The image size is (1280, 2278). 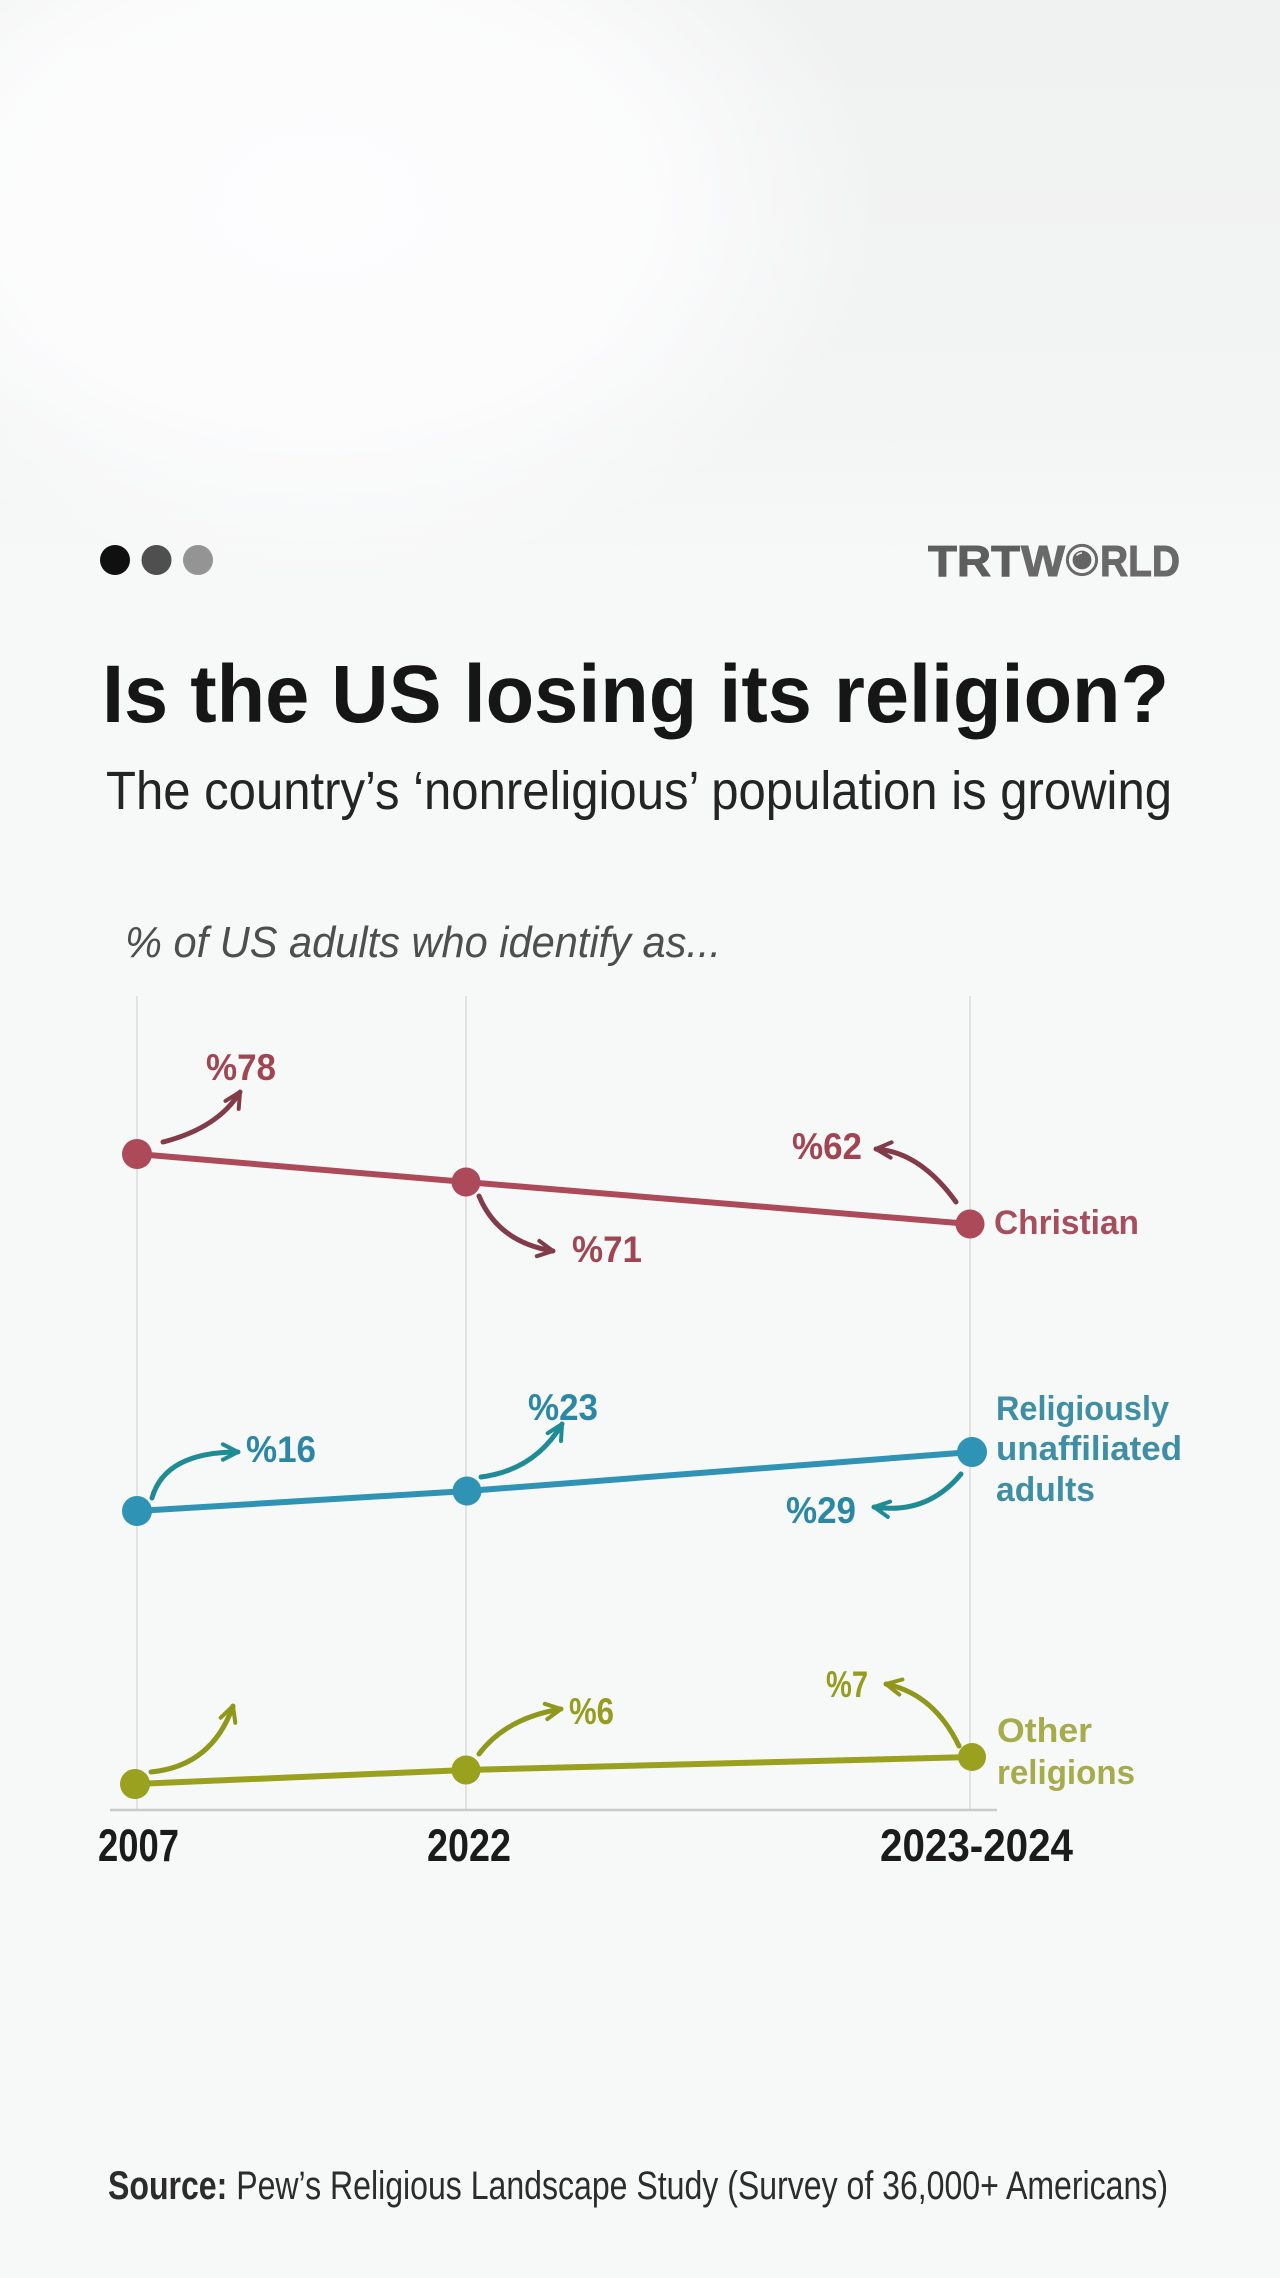 What do you see at coordinates (241, 1067) in the screenshot?
I see `svg-text: %78` at bounding box center [241, 1067].